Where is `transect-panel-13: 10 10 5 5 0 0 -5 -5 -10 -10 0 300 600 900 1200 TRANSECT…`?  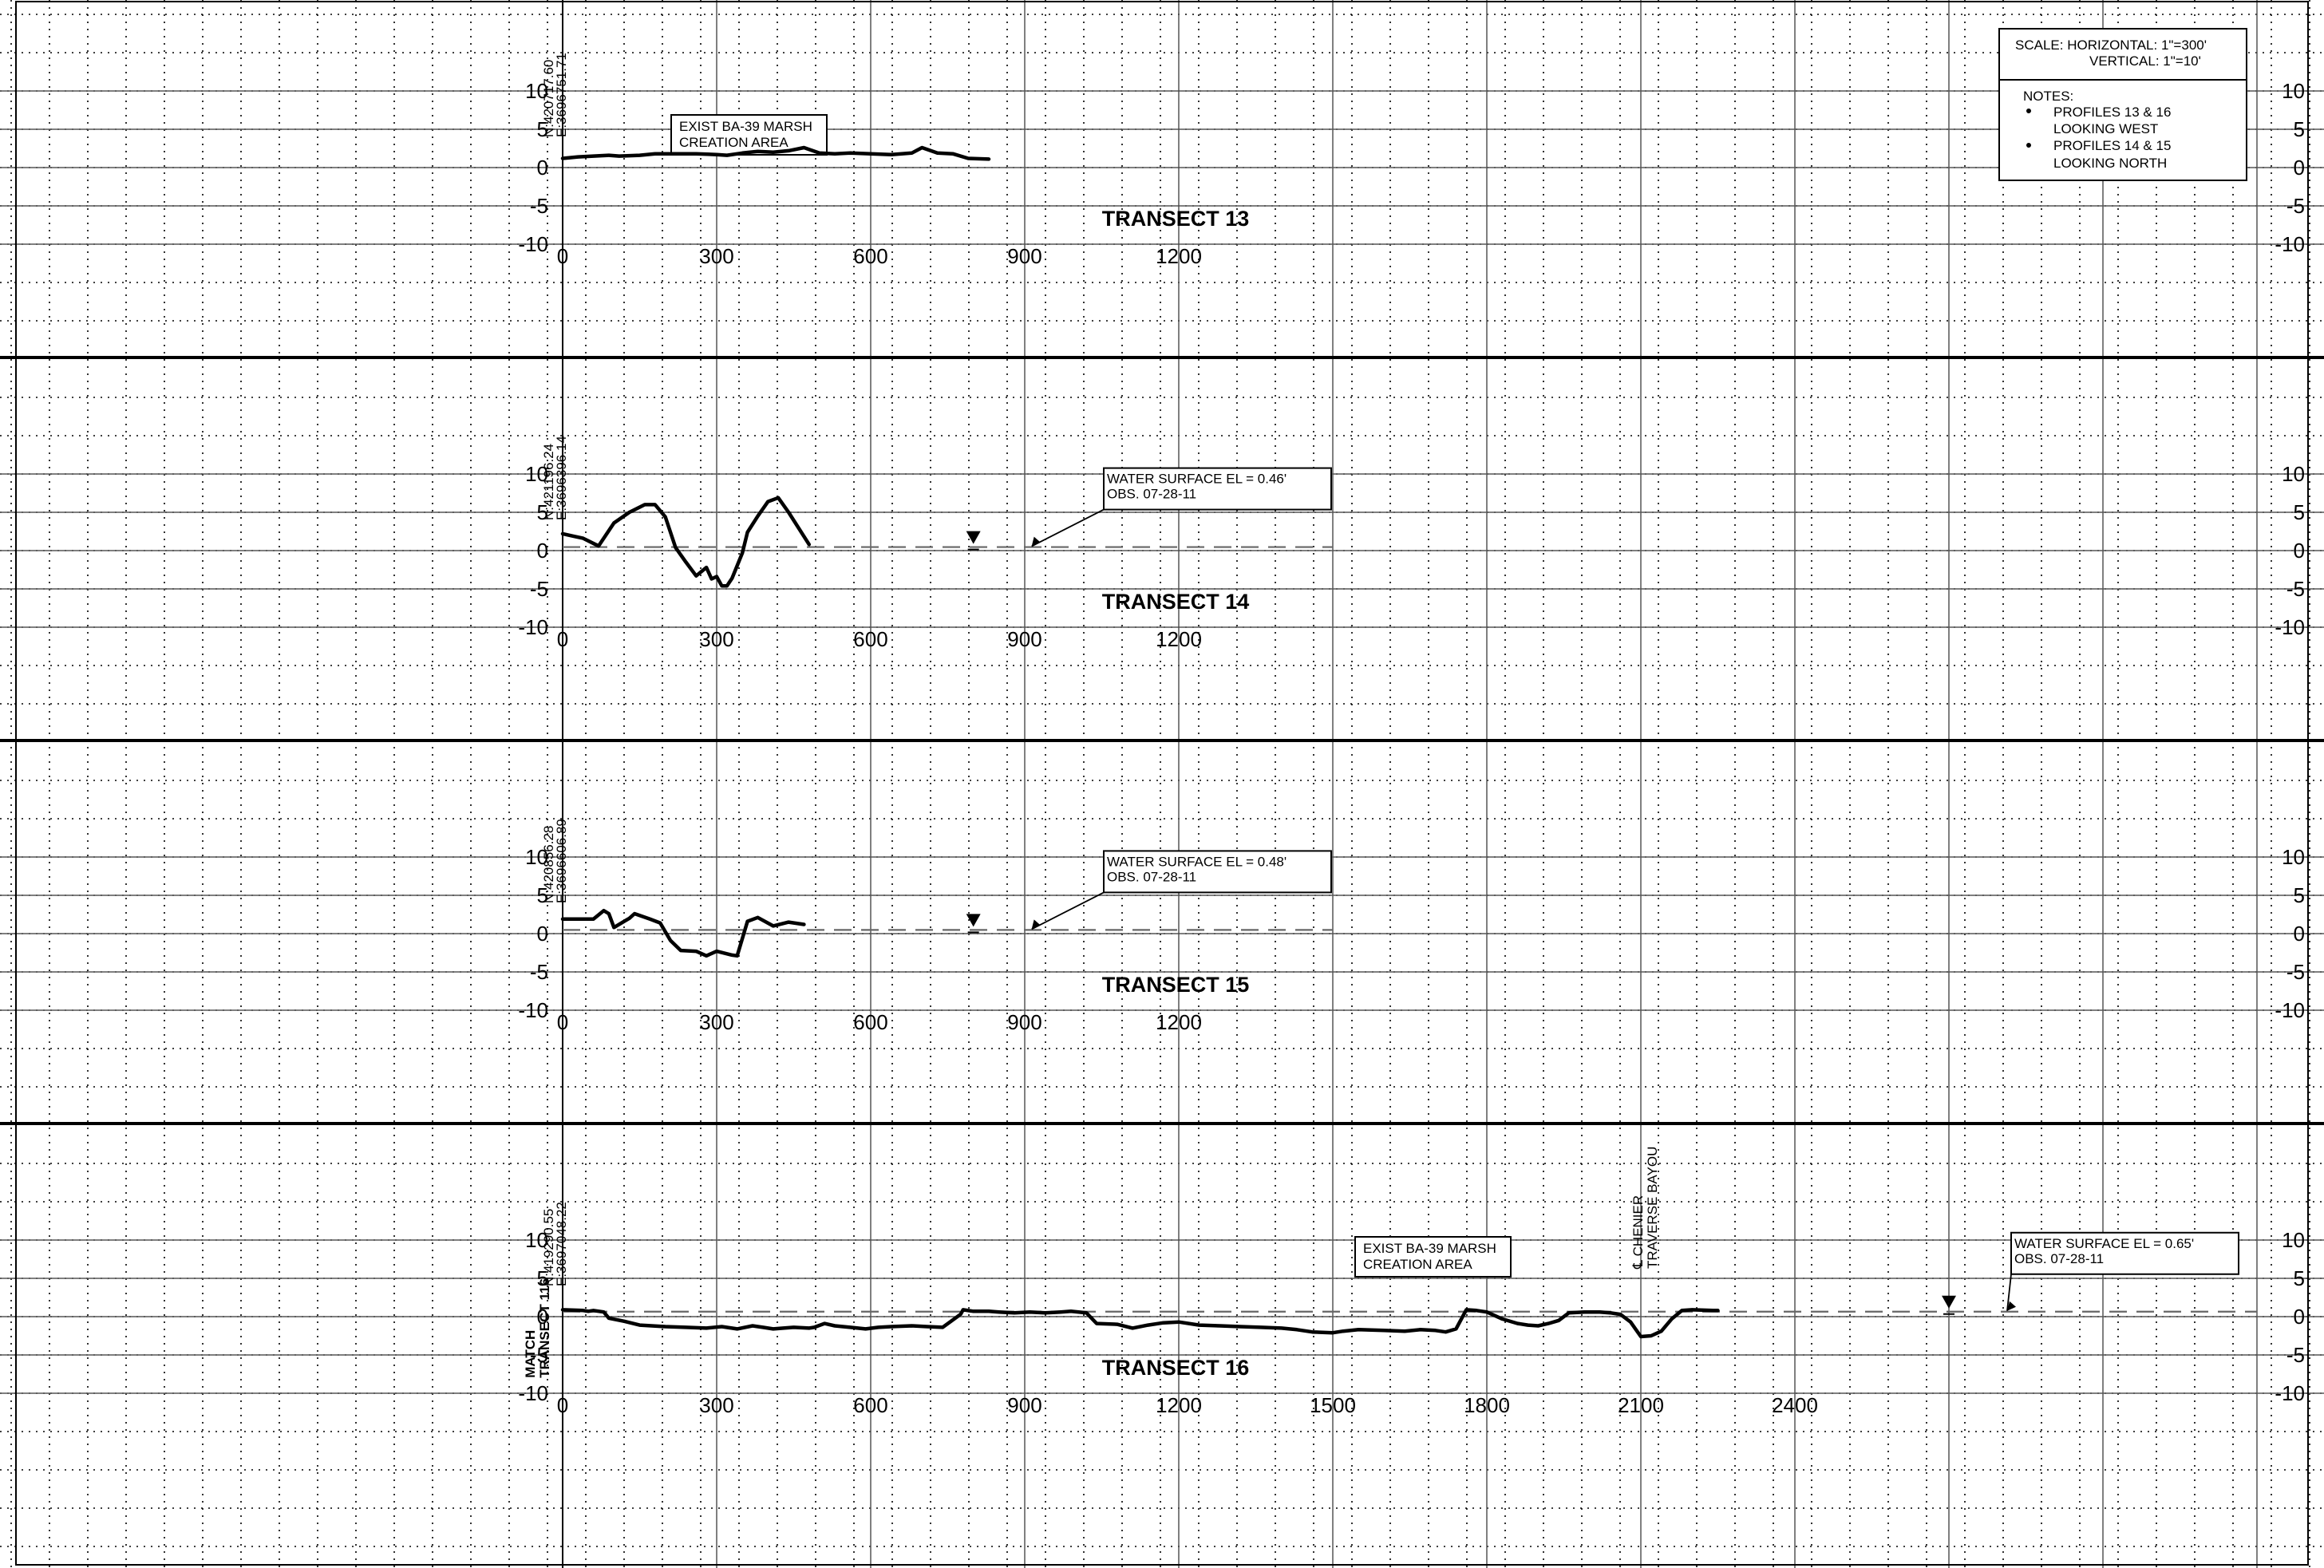
transect-panel-13: 10 10 5 5 0 0 -5 -5 -10 -10 0 300 600 900 1200 TRANSECT… is located at coordinates (1412, 160).